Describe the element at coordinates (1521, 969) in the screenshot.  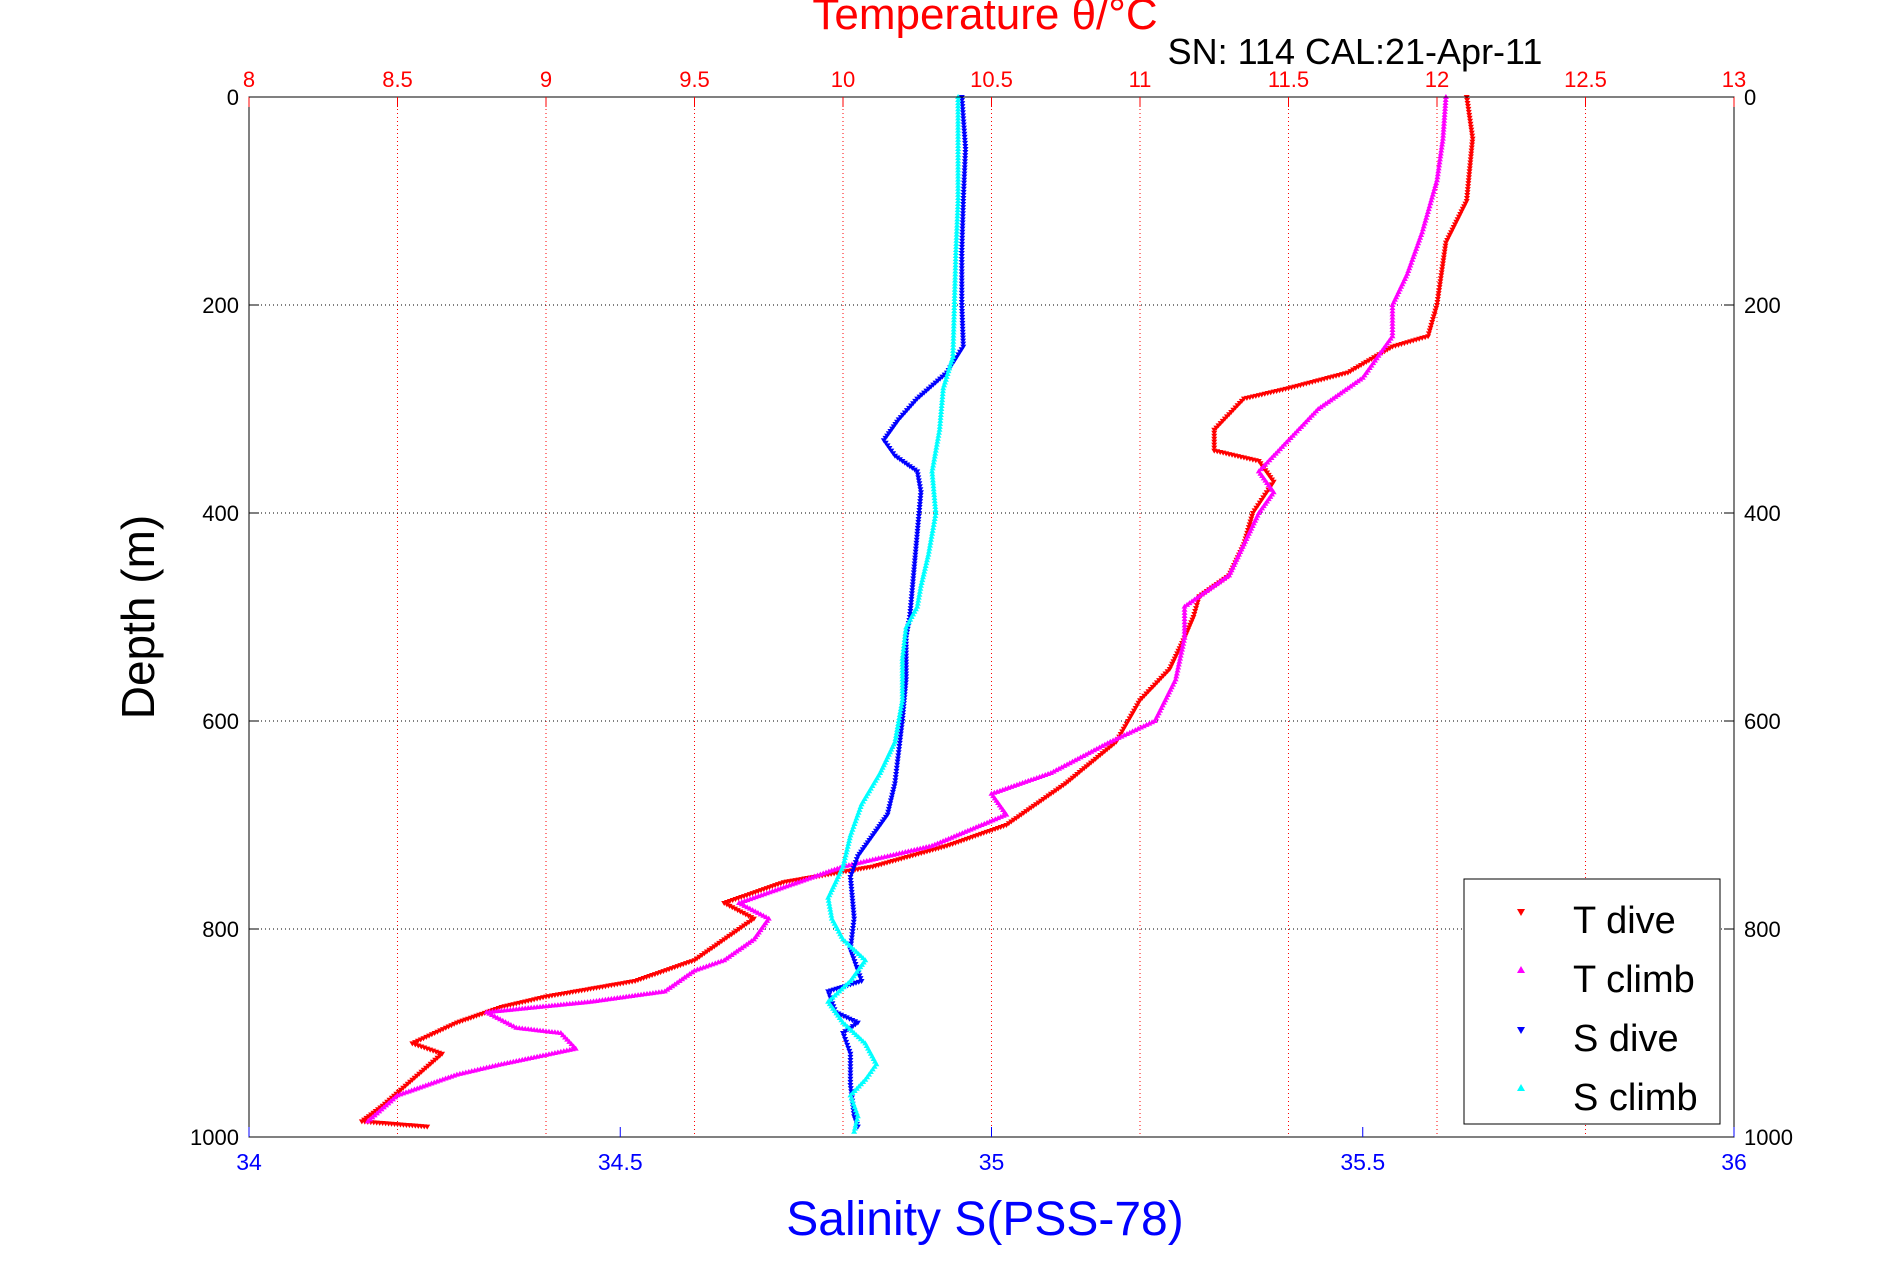
I see `legend-marker-t-climb` at that location.